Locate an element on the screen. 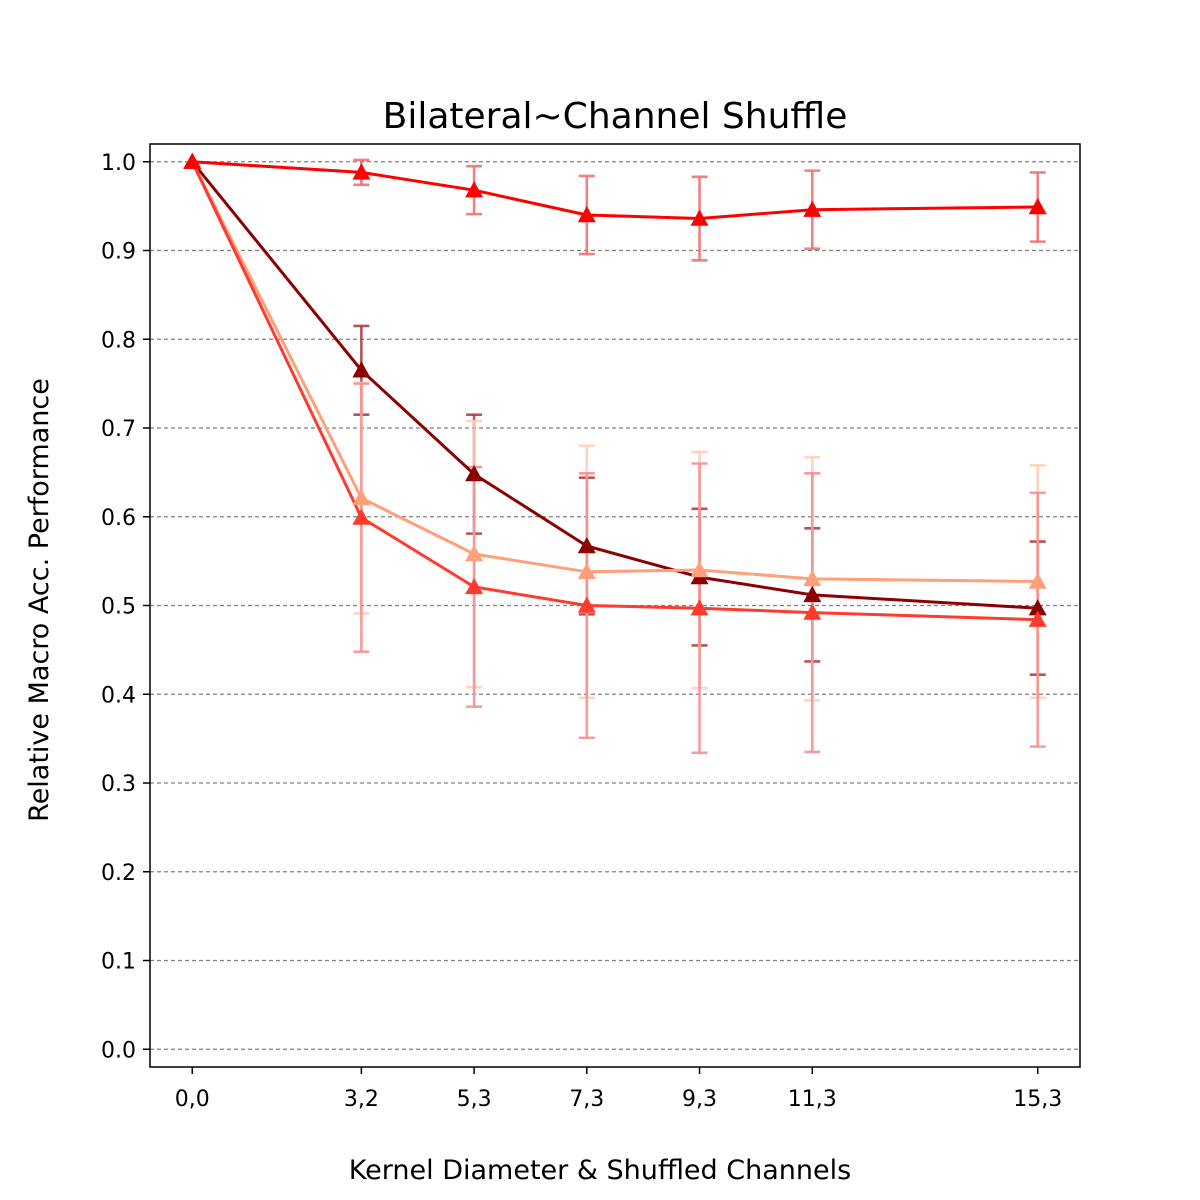 The image size is (1200, 1200). y-tick-label: 0.9 is located at coordinates (118, 252).